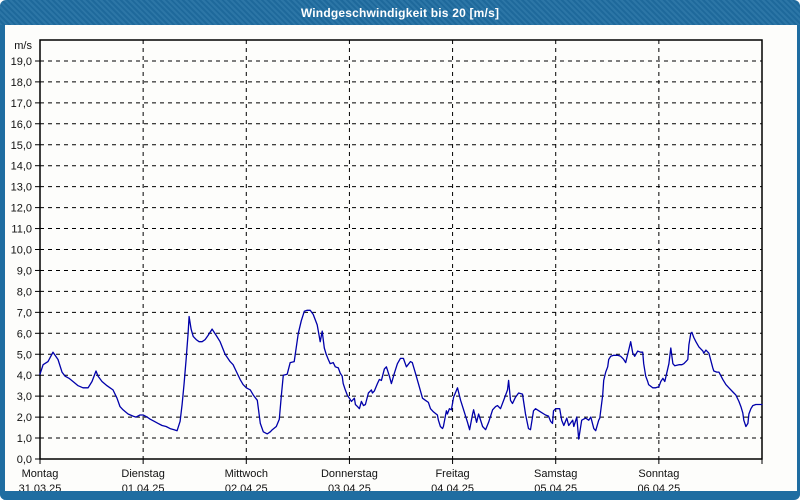 The image size is (800, 500). Describe the element at coordinates (24, 460) in the screenshot. I see `y-tick-label: 0,0` at that location.